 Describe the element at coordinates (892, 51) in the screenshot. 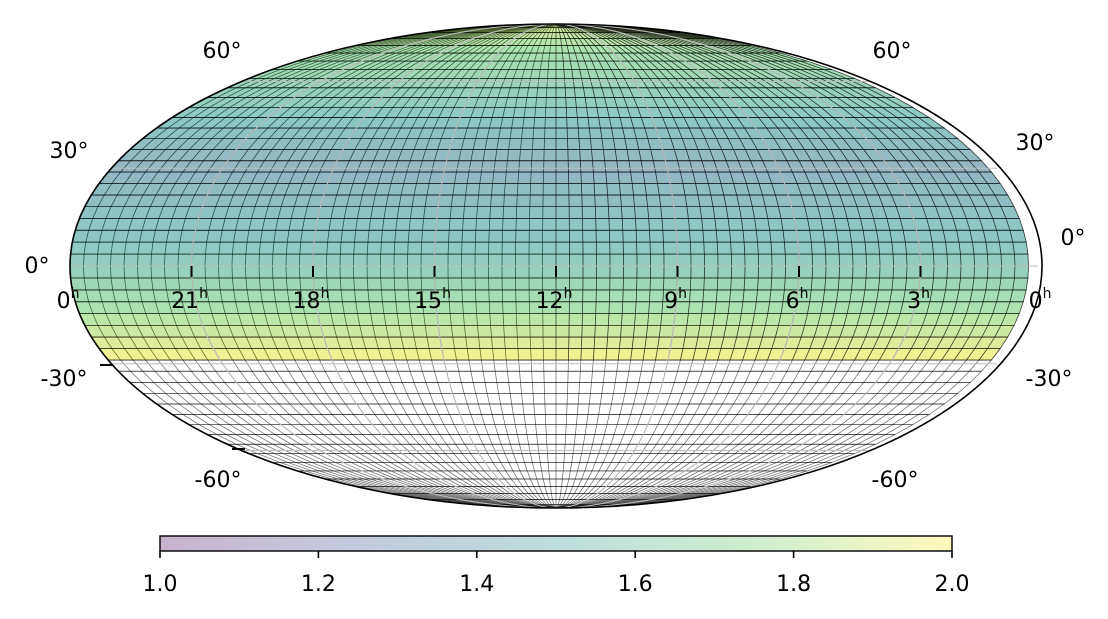

I see `dec-tick-label: 60°` at that location.